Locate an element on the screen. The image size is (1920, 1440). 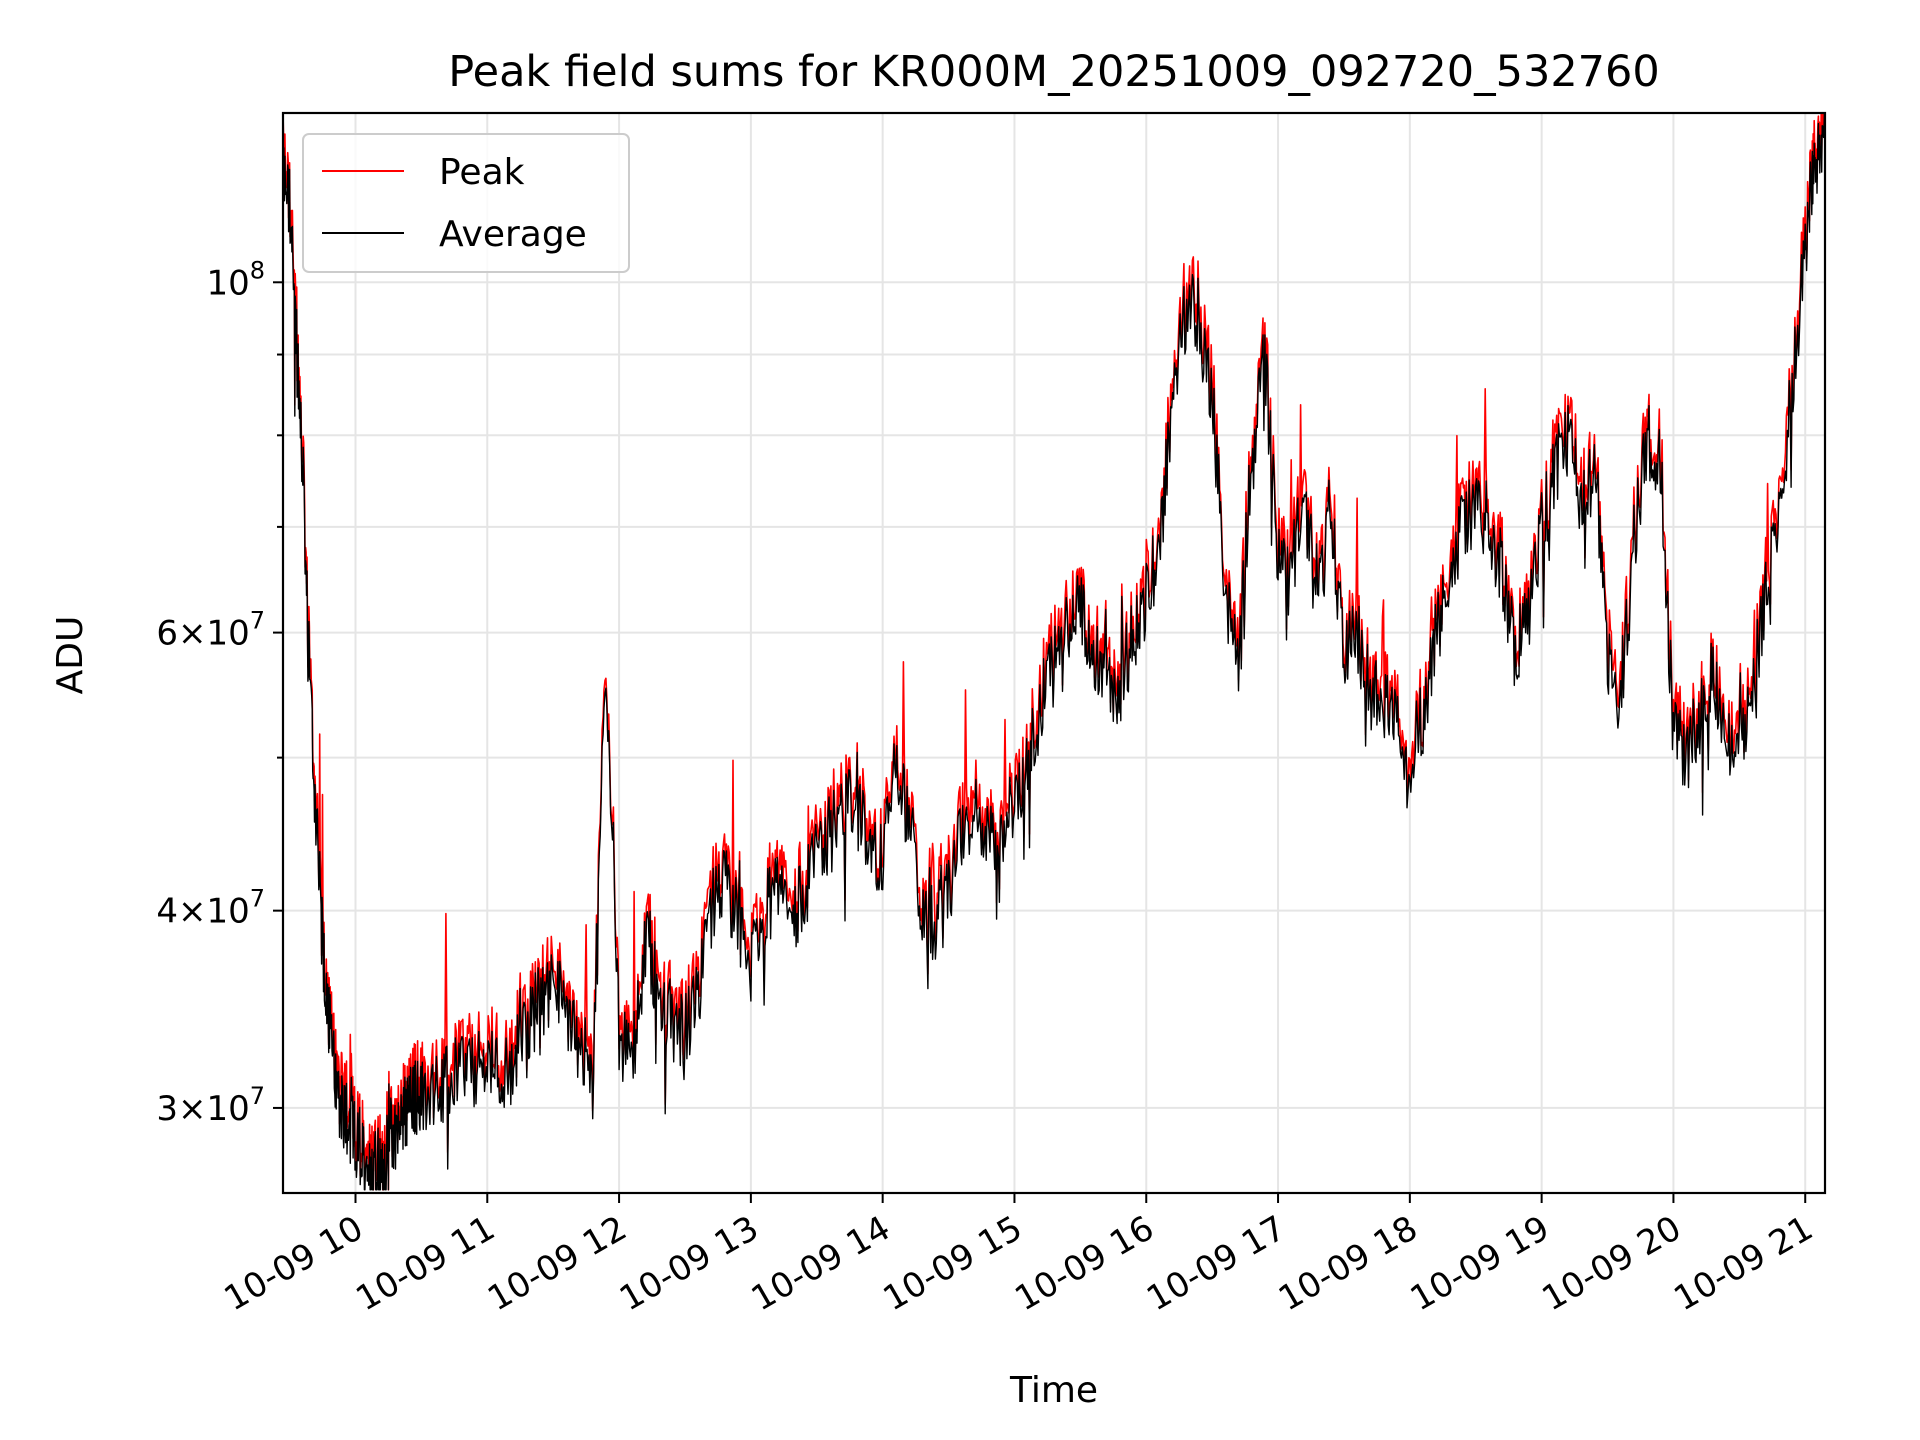
legend-peak-label: Peak is located at coordinates (482, 172).